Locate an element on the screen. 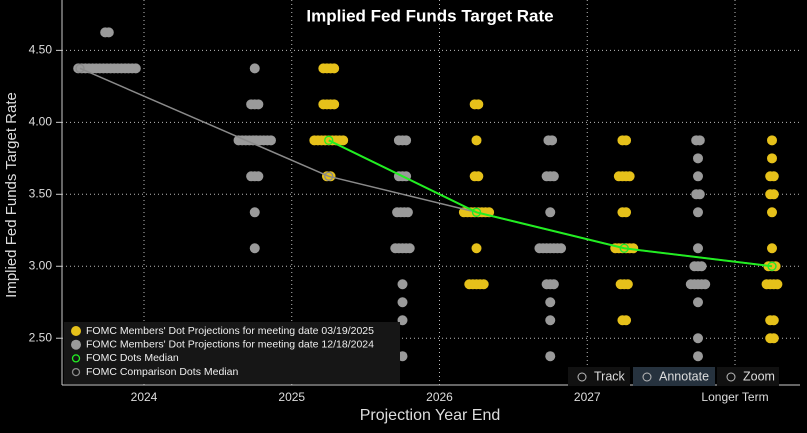  x-tick-label: Longer Term is located at coordinates (734, 397).